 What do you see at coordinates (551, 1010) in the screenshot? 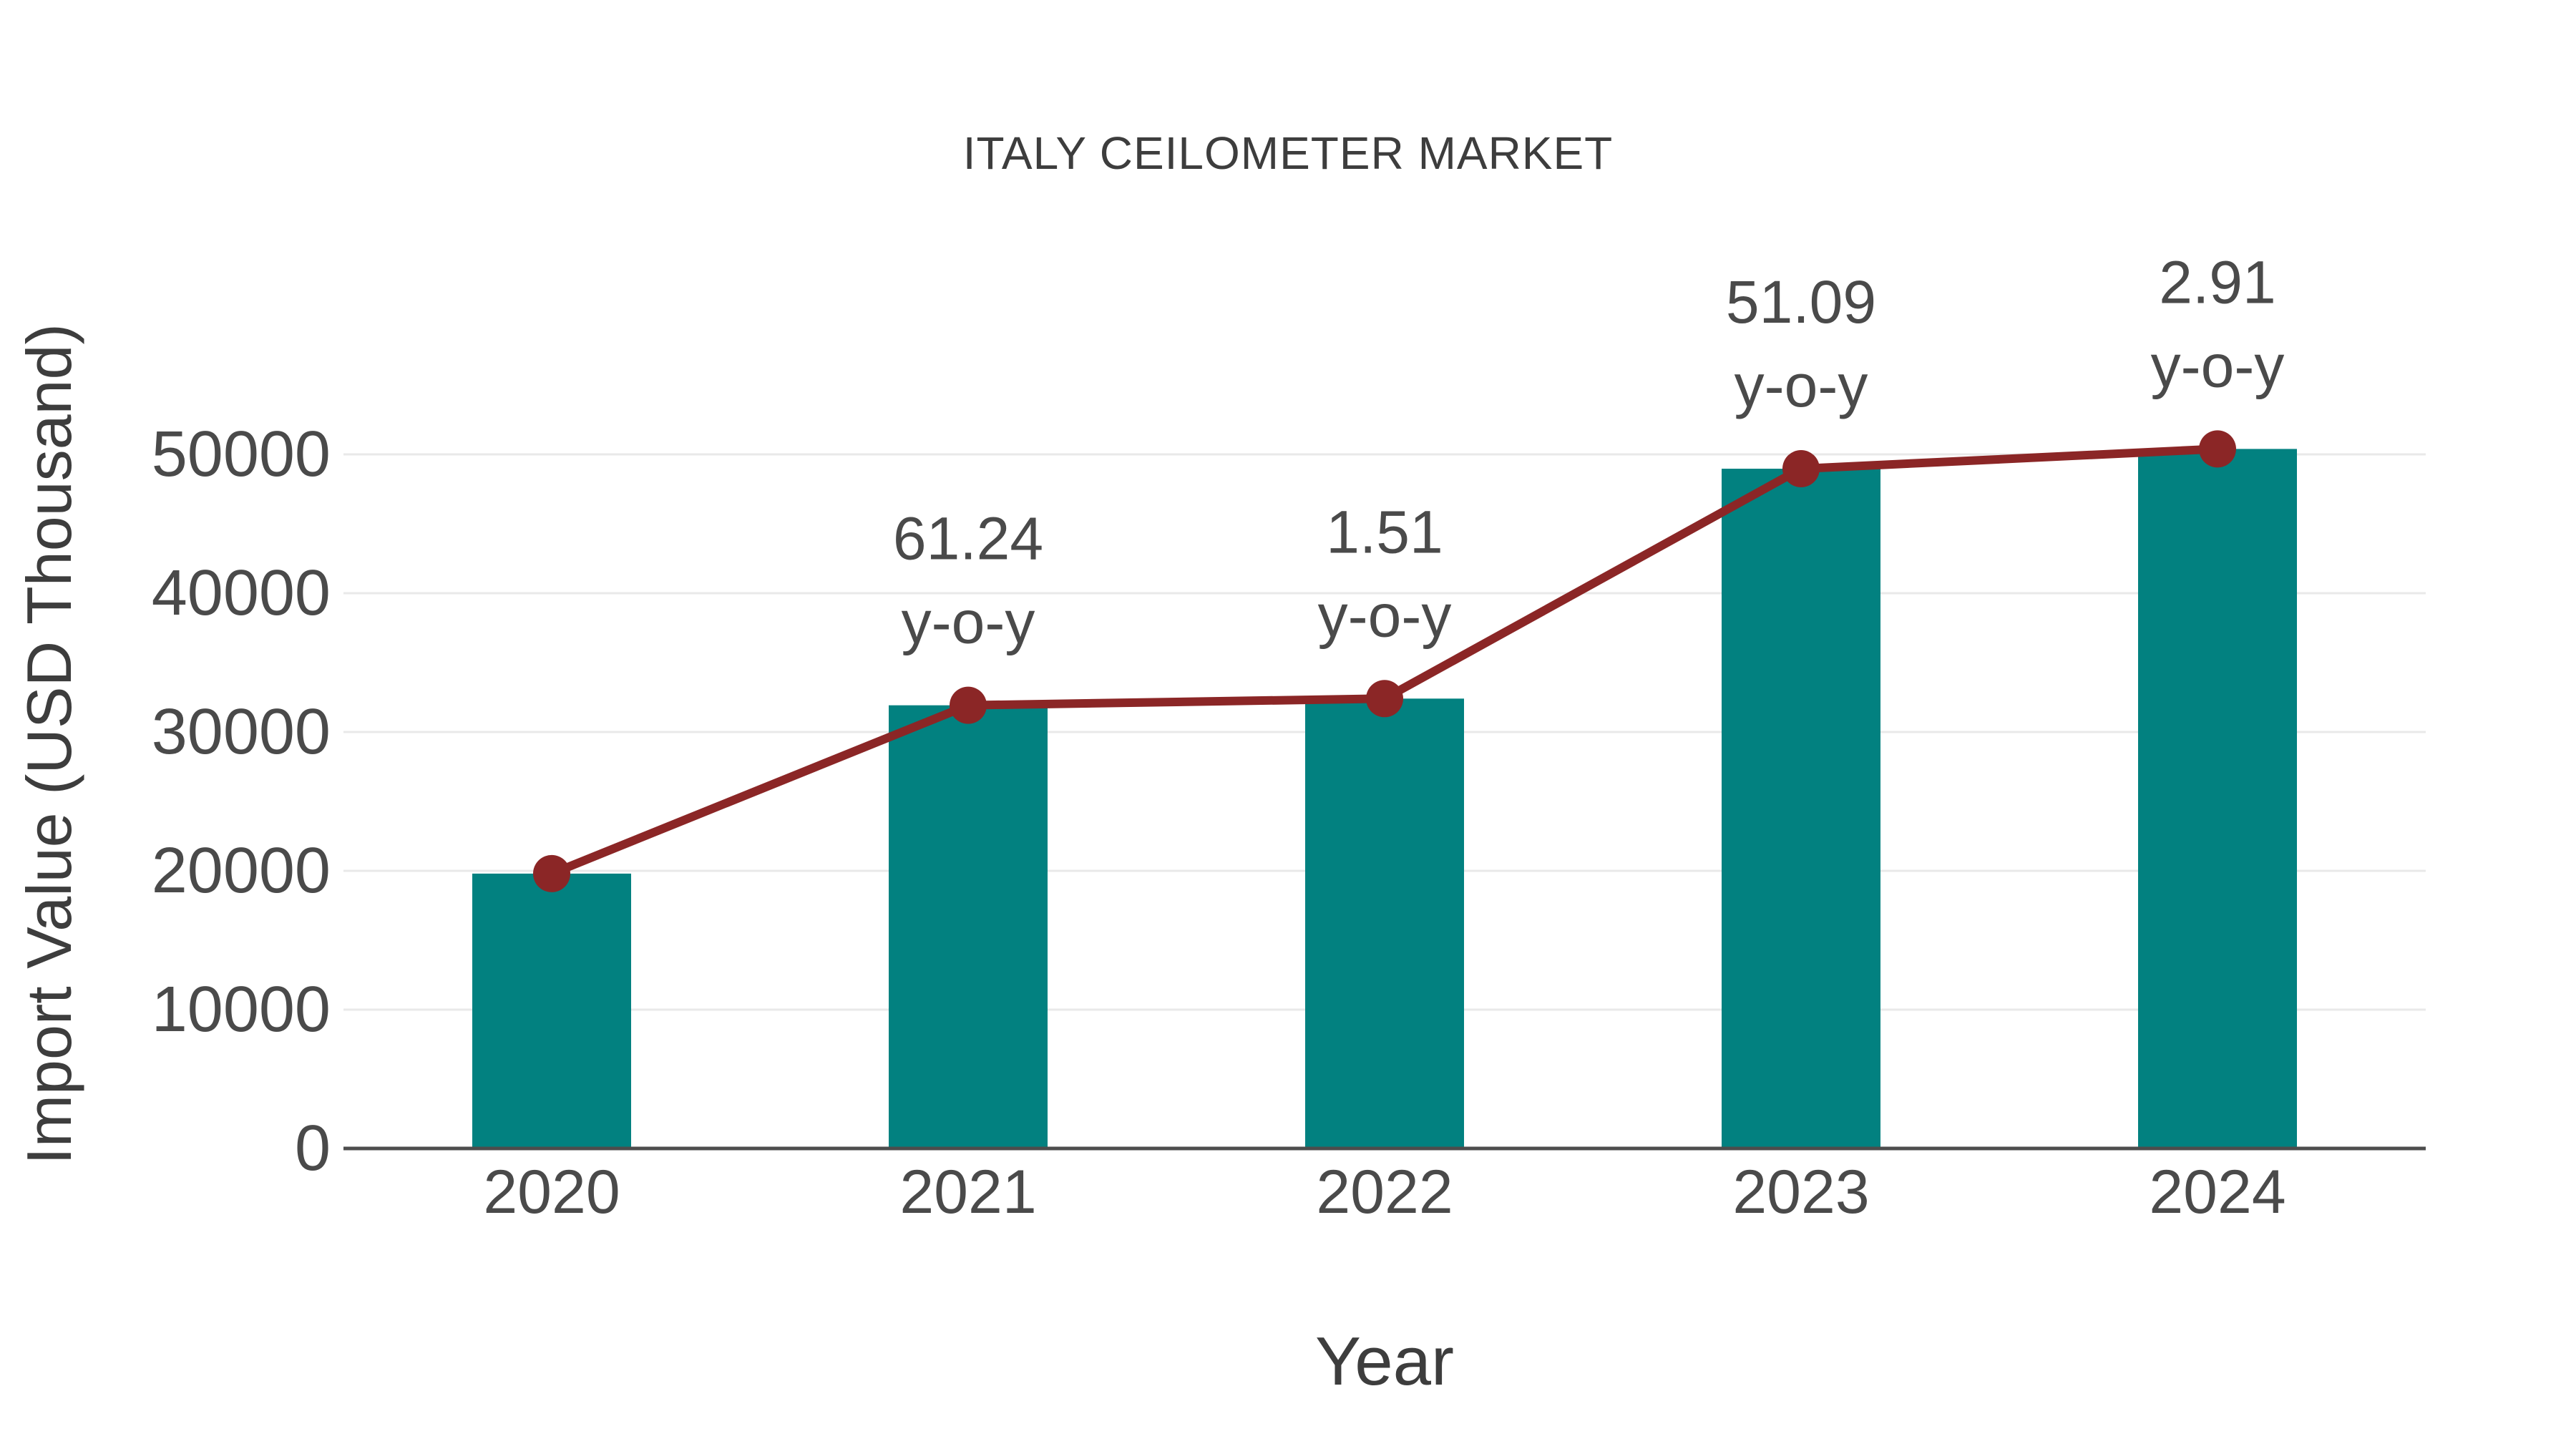
I see `bar-2020` at bounding box center [551, 1010].